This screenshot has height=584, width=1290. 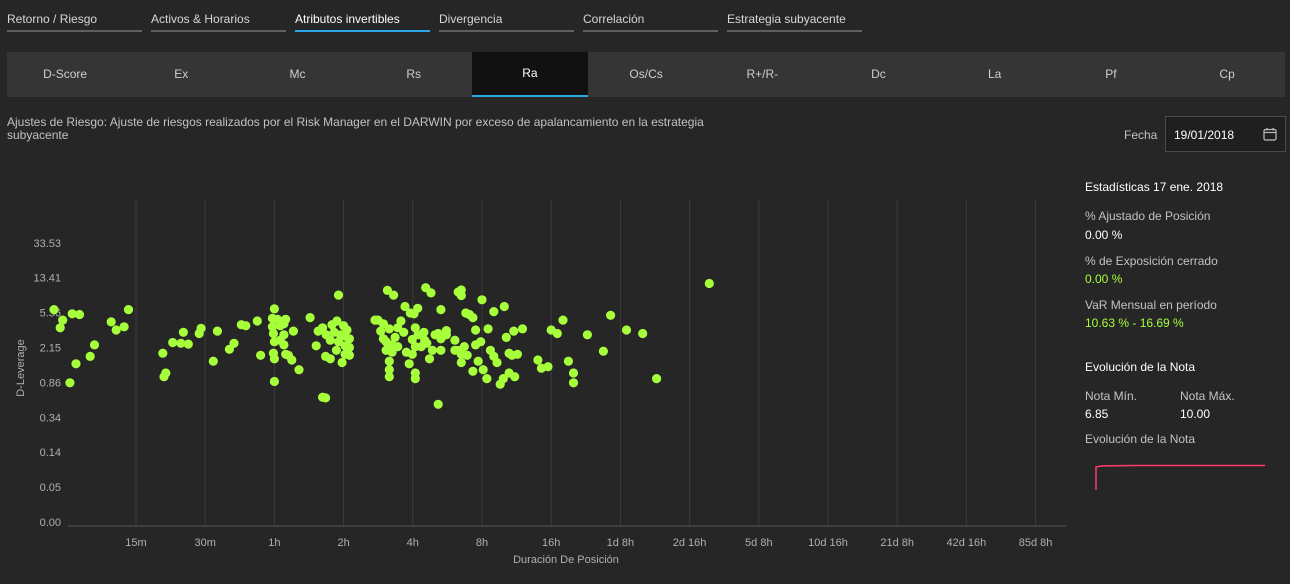 I want to click on scatter-points, so click(x=381, y=343).